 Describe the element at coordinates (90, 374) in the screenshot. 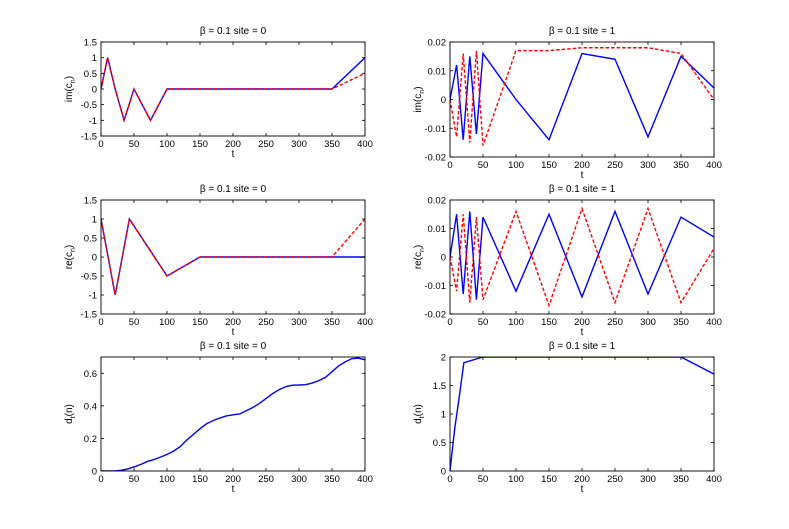

I see `y-tick-label: 0.6` at that location.